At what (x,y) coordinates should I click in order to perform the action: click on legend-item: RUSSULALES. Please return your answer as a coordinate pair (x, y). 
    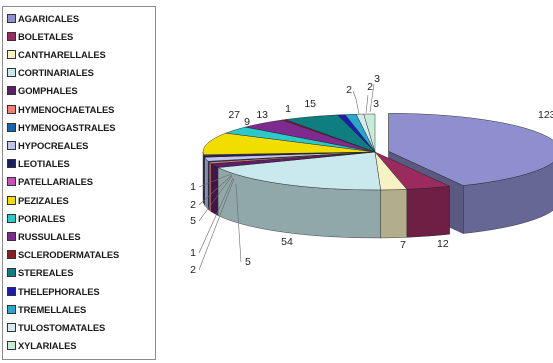
    Looking at the image, I should click on (44, 236).